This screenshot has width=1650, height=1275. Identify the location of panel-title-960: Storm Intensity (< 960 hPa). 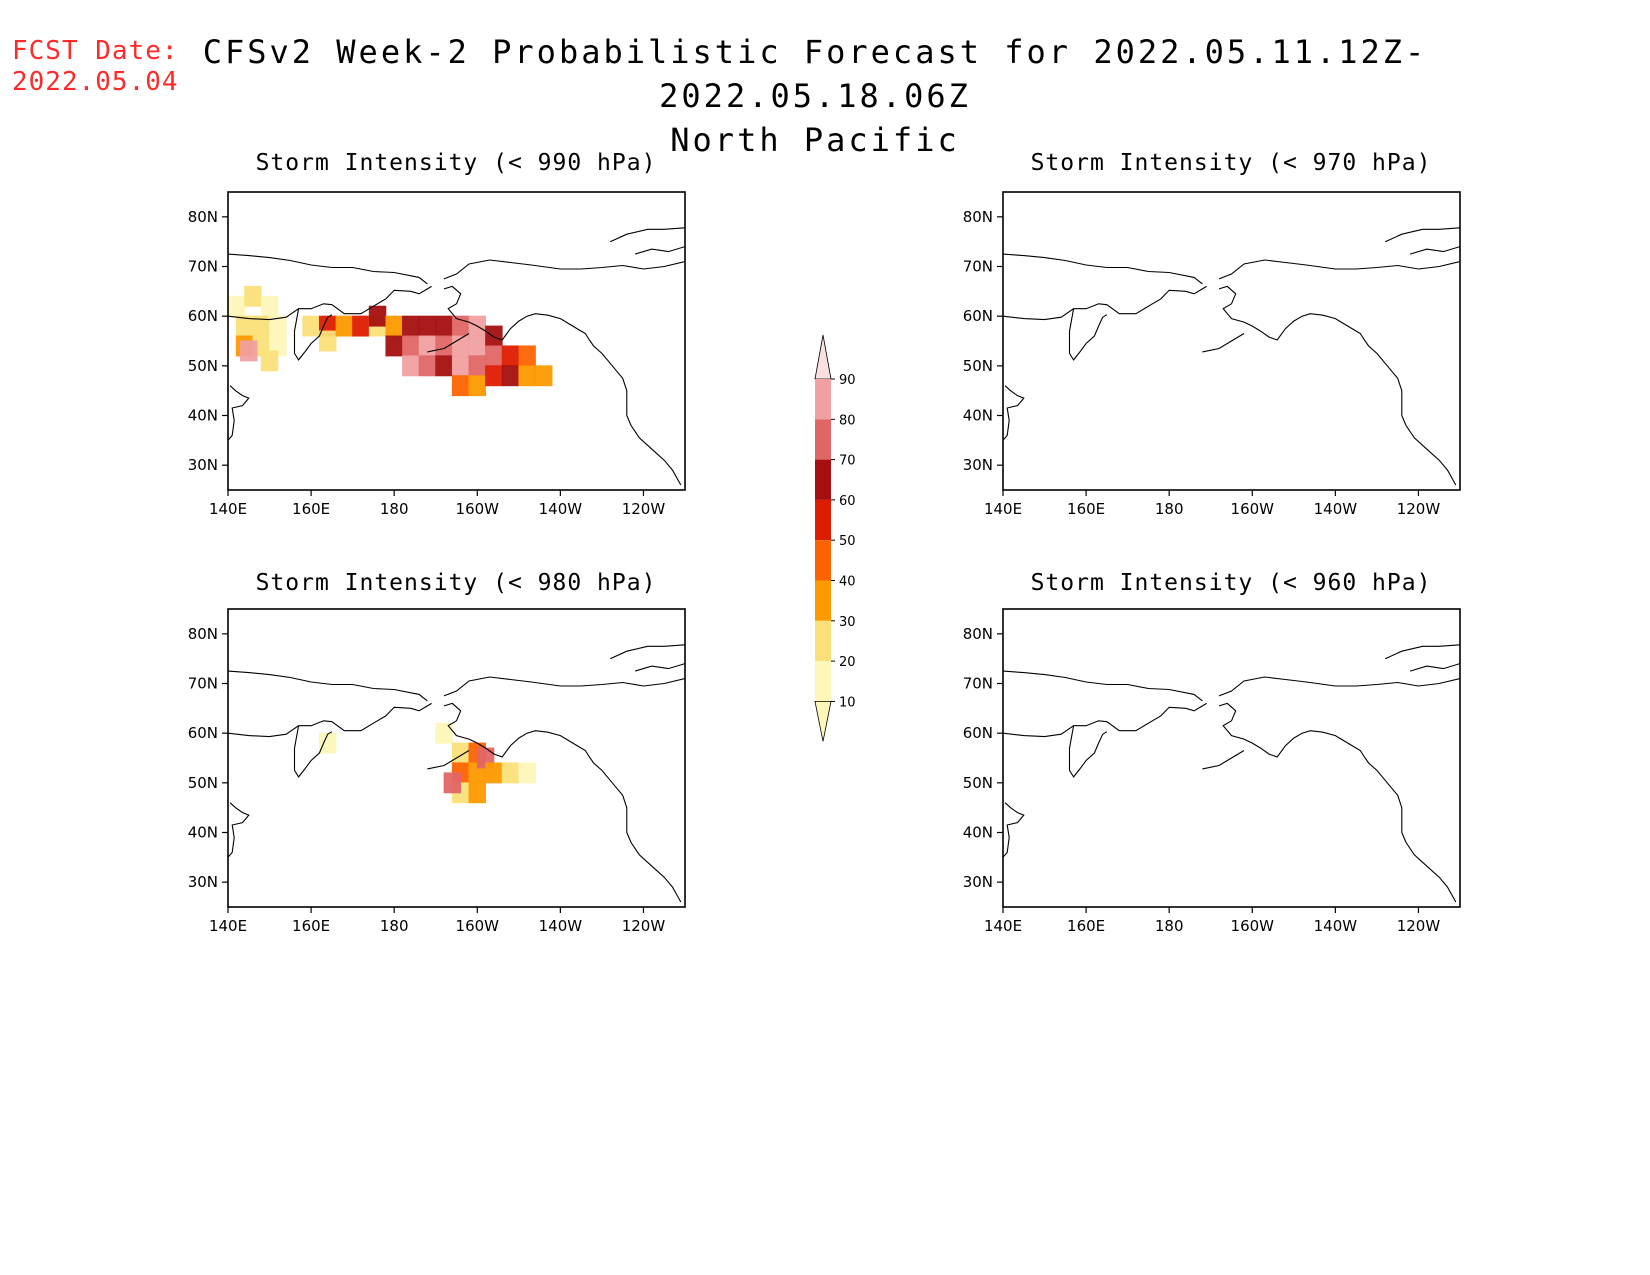
(1231, 583).